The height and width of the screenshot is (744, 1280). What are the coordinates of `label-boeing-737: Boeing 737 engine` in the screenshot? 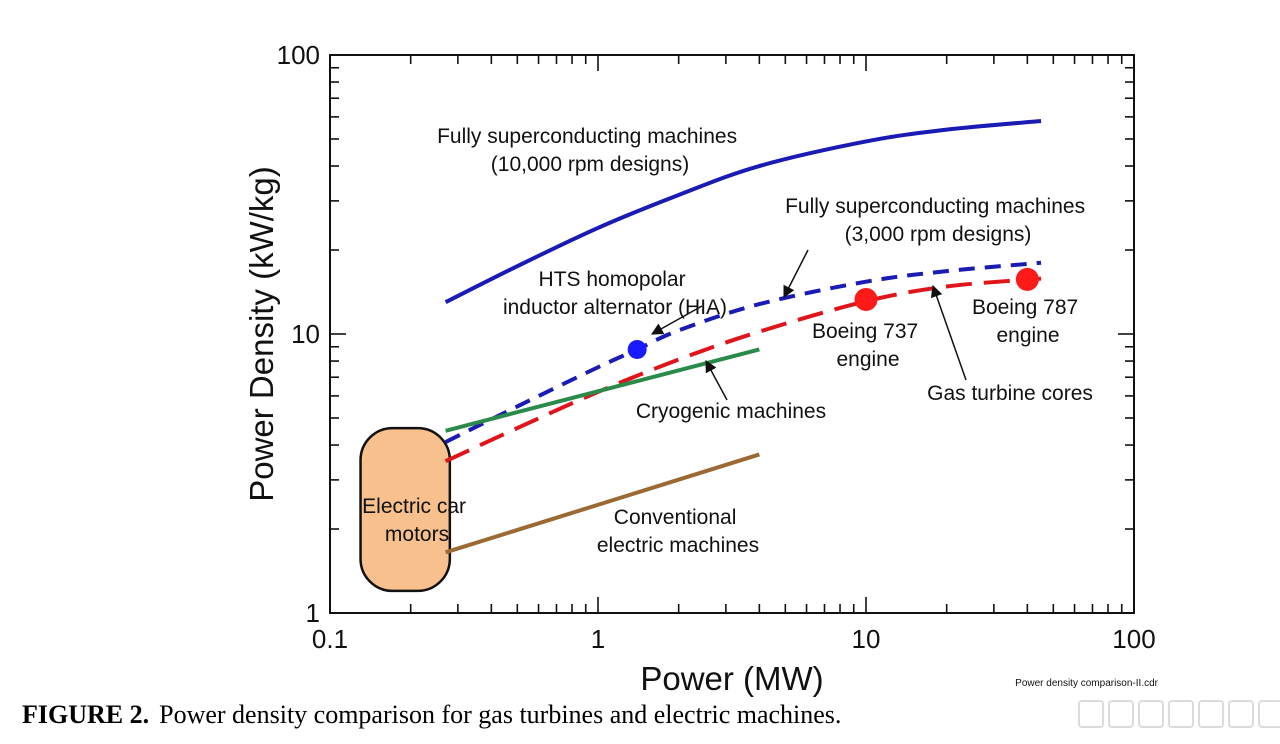 It's located at (868, 345).